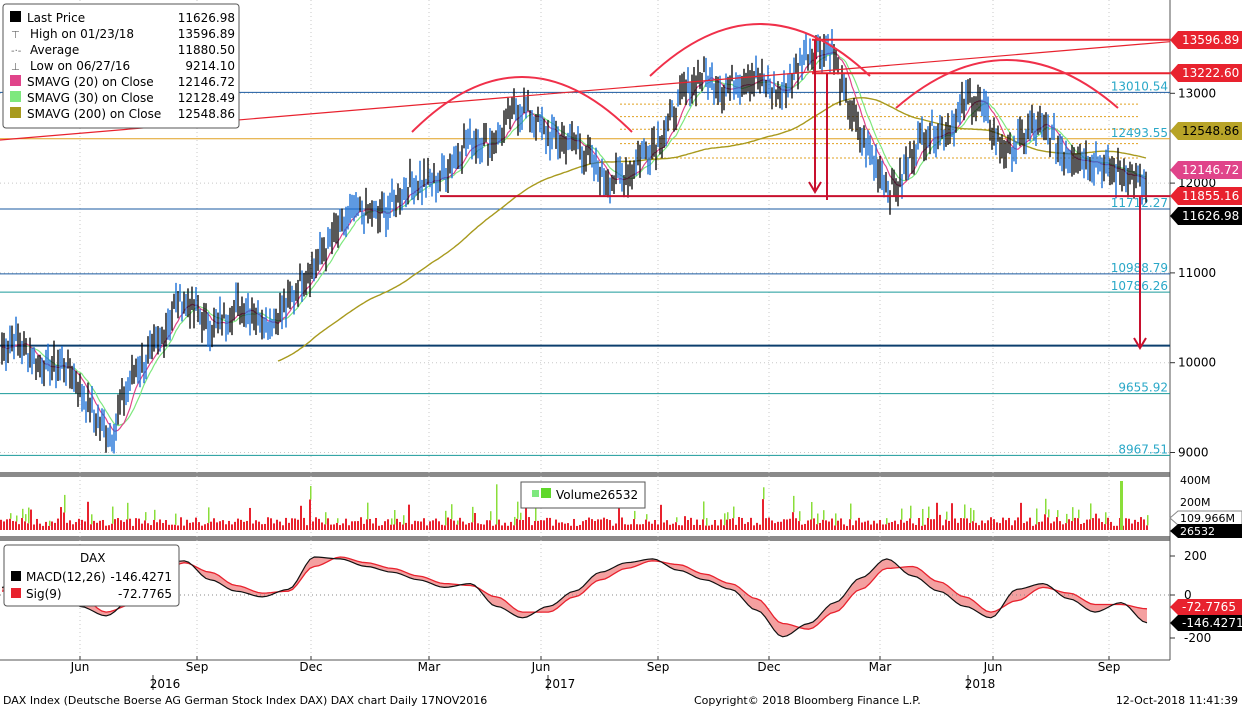 This screenshot has height=709, width=1242. What do you see at coordinates (16, 51) in the screenshot?
I see `legend-marker-icon: -·-` at bounding box center [16, 51].